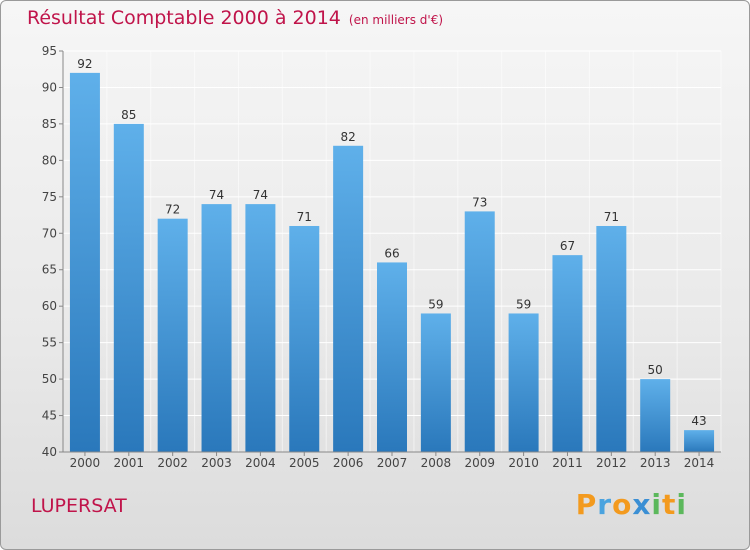  I want to click on y-tick-label: 80, so click(49, 160).